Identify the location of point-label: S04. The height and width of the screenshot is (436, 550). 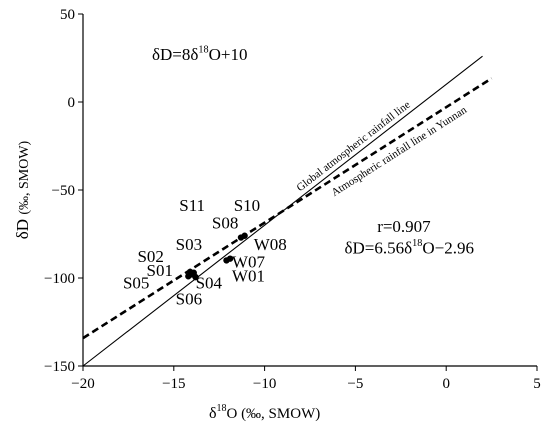
(209, 283).